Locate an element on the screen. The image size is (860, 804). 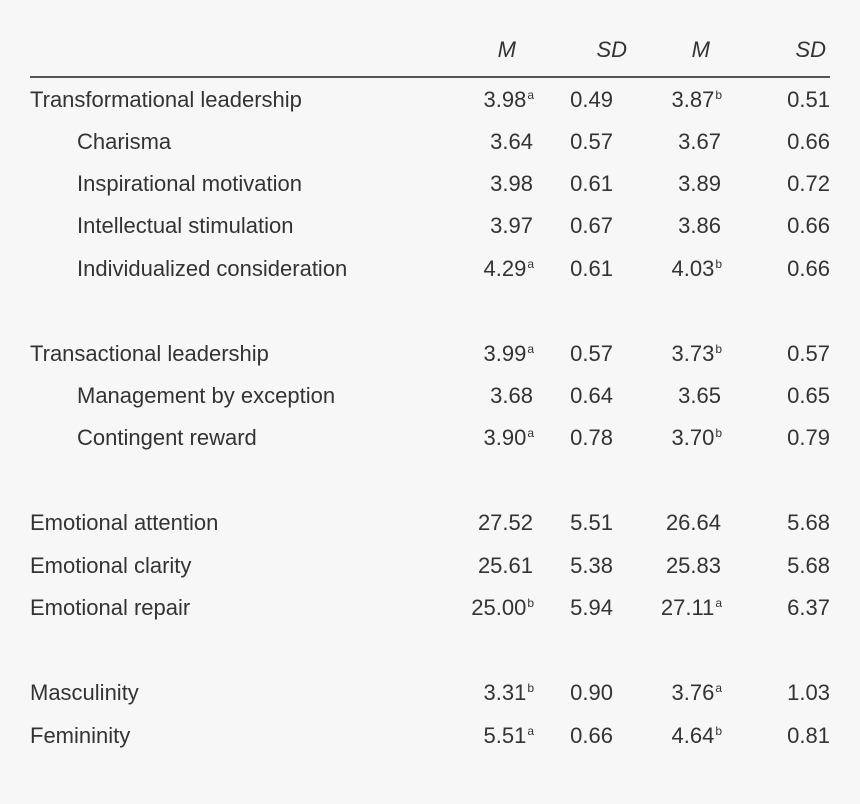
header-rule is located at coordinates (430, 77).